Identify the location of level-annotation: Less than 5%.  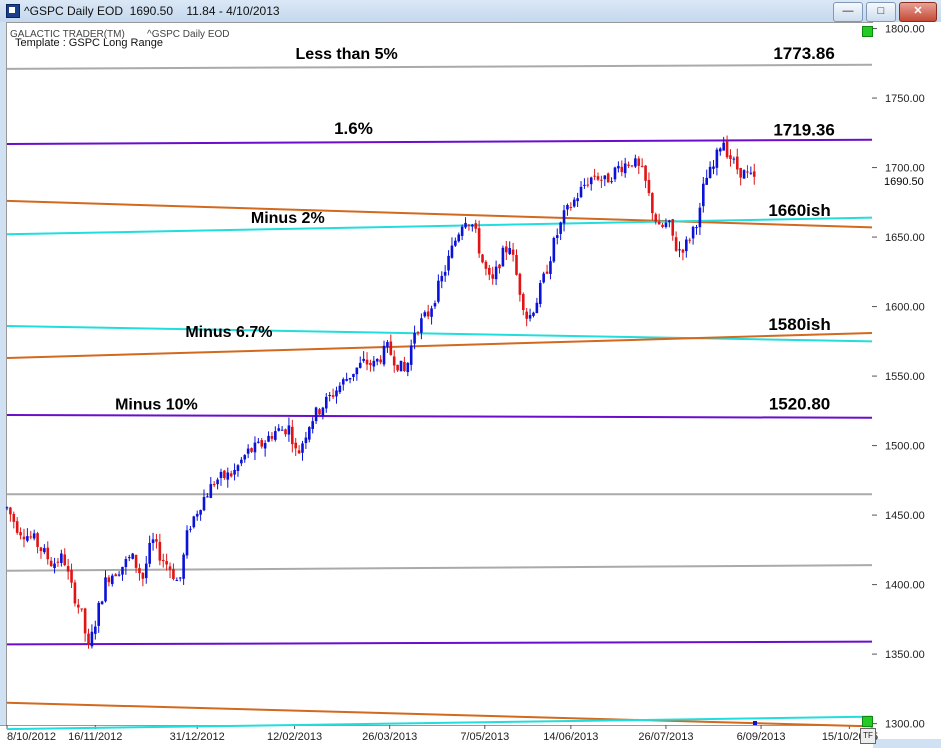
(347, 54).